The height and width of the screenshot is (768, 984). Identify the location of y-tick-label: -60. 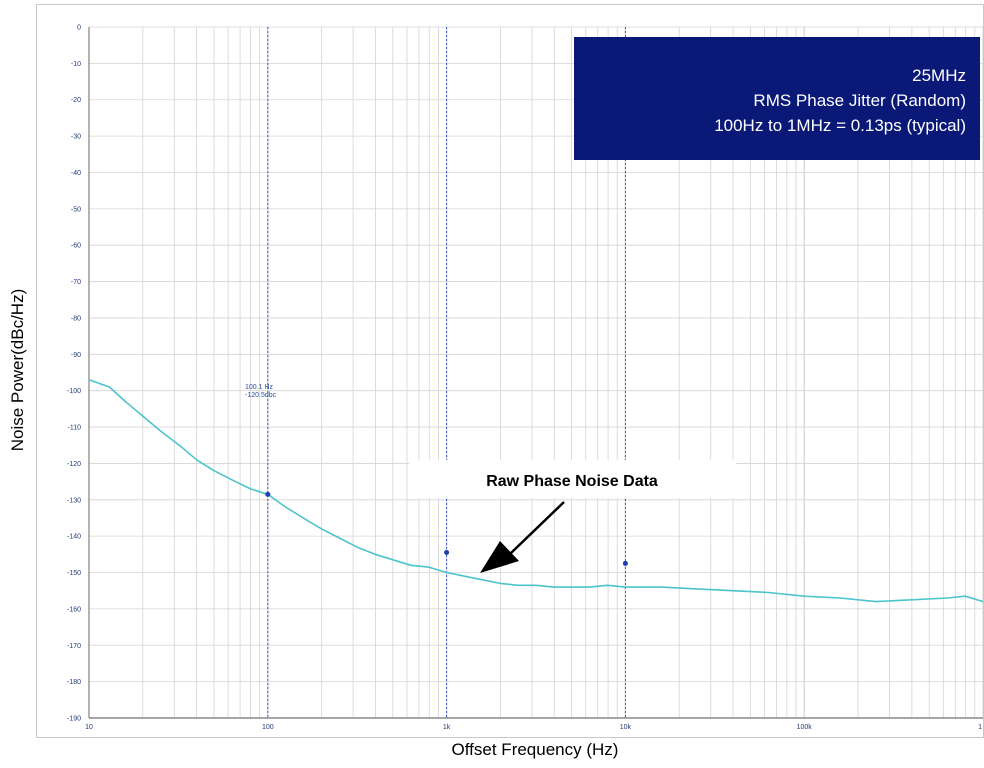
(76, 246).